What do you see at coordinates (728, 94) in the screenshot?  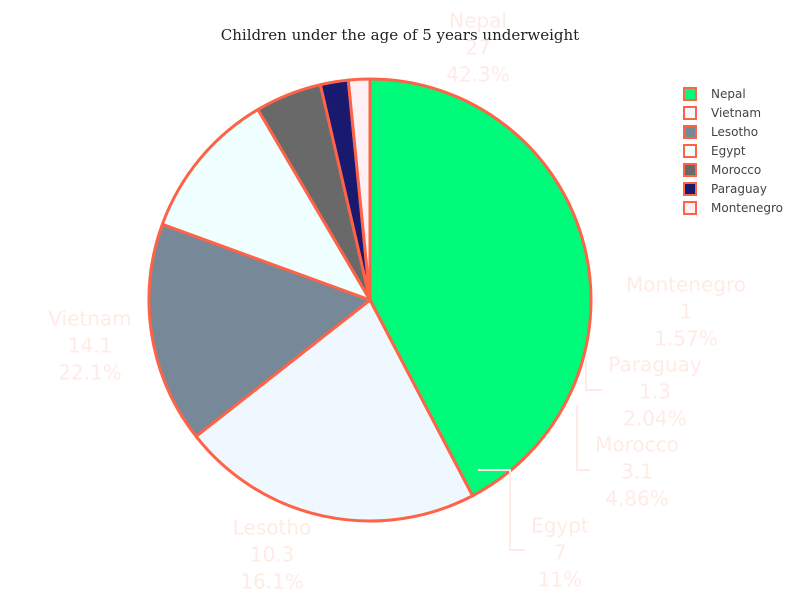 I see `legend-label-nepal: Nepal` at bounding box center [728, 94].